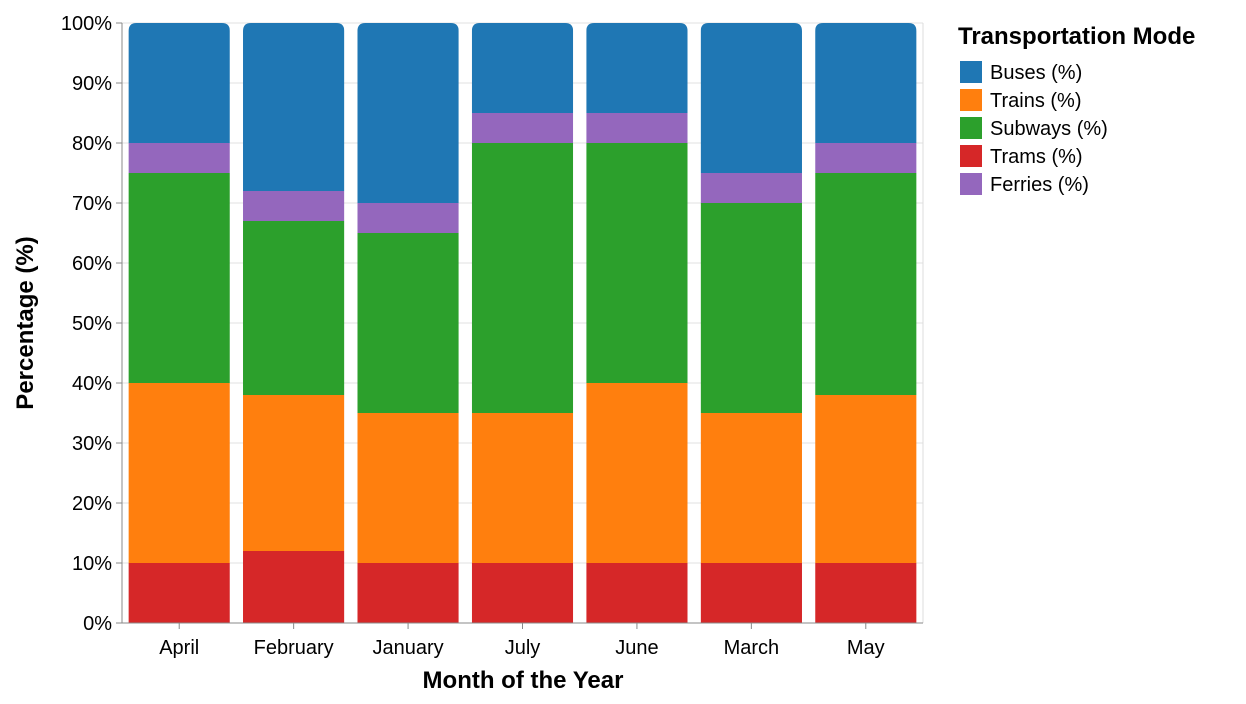 This screenshot has width=1246, height=704. I want to click on y-tick-label: 40%, so click(92, 384).